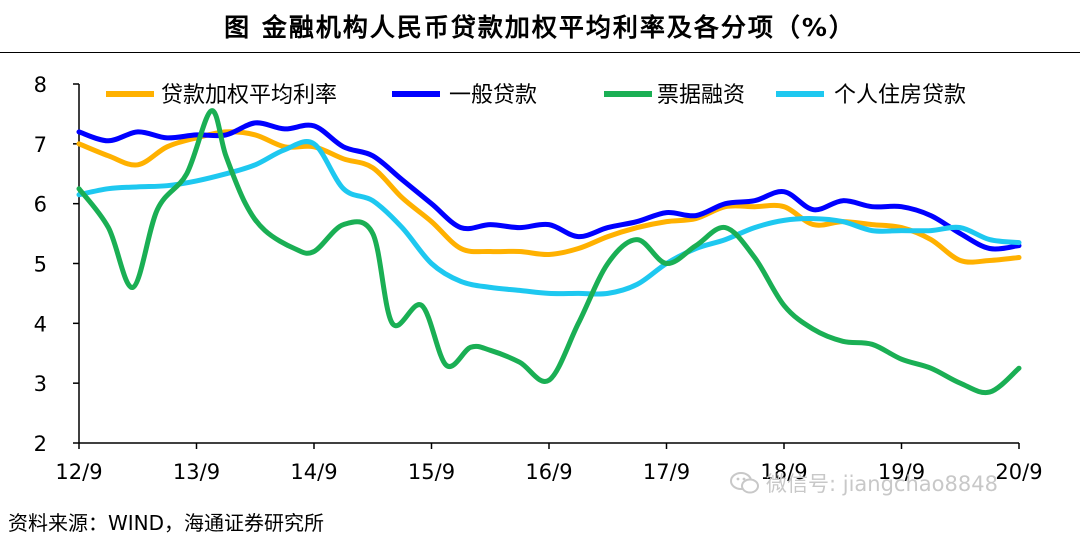  What do you see at coordinates (701, 95) in the screenshot?
I see `legend-label: 票据融资` at bounding box center [701, 95].